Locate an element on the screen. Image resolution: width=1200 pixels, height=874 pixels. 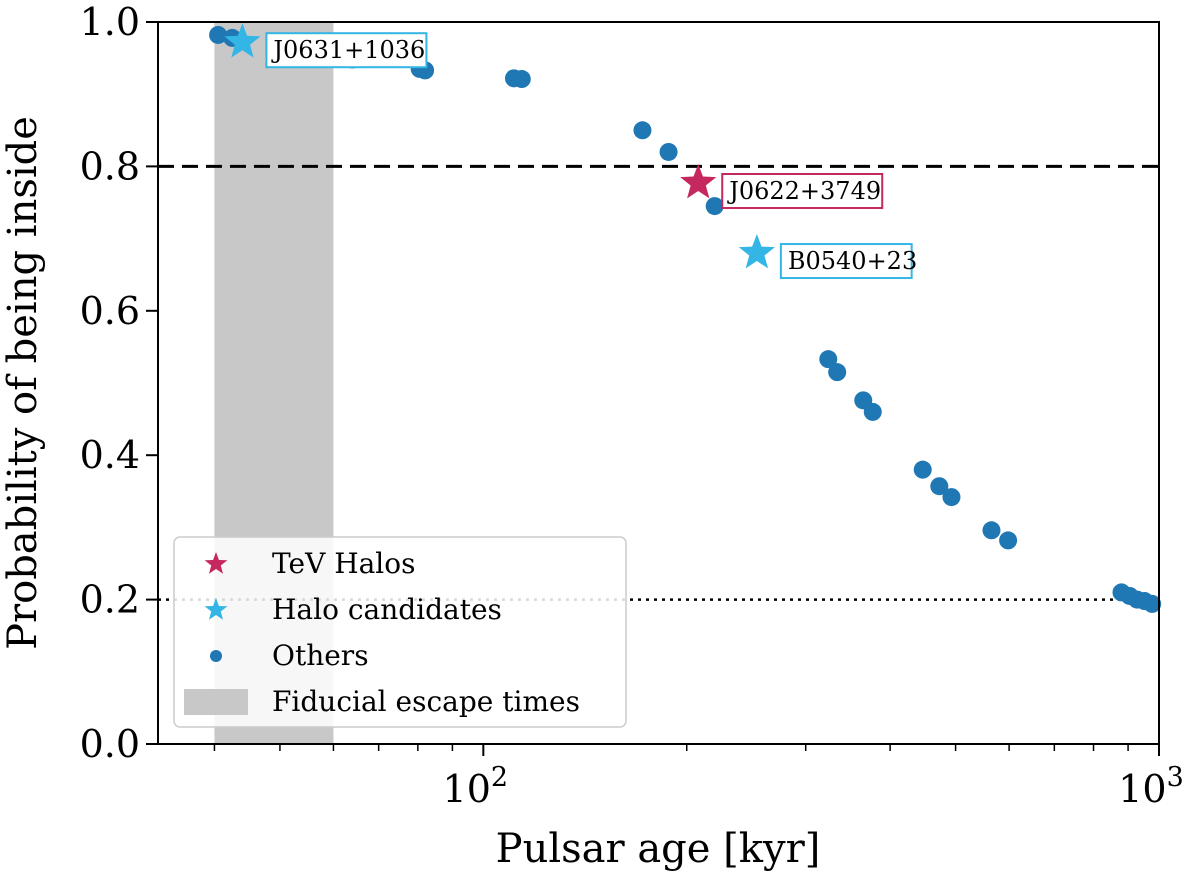
y-axis-label: Probability of being inside is located at coordinates (23, 383).